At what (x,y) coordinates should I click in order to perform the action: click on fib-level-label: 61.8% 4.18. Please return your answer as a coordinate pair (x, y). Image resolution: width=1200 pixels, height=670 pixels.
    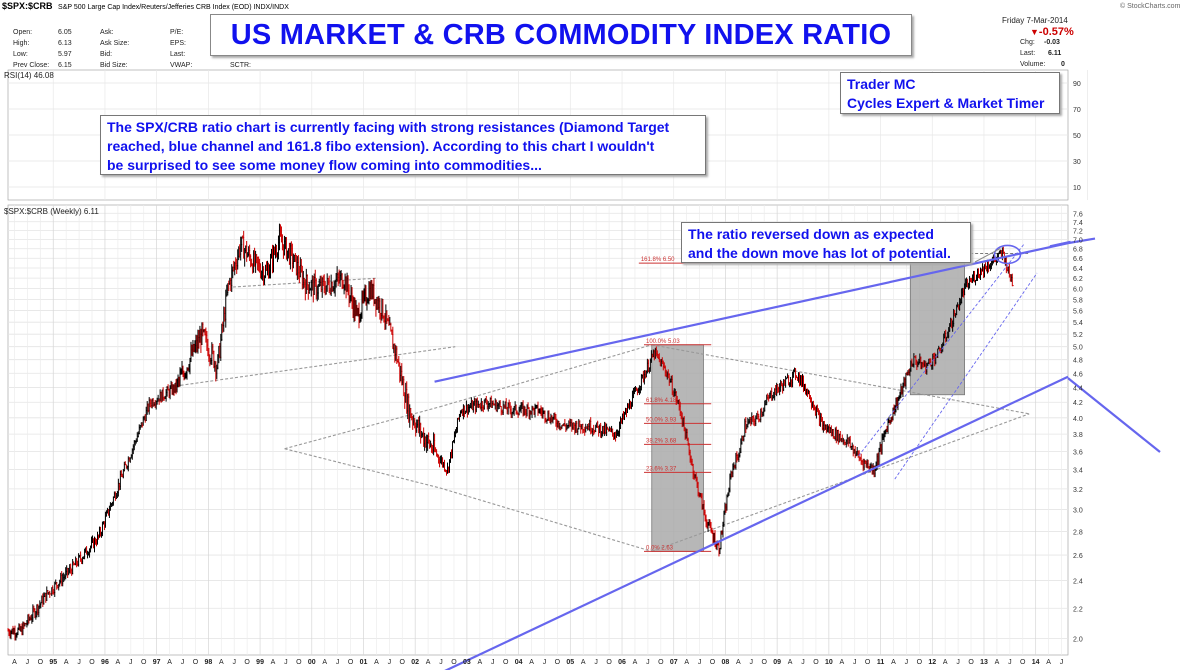
    Looking at the image, I should click on (661, 401).